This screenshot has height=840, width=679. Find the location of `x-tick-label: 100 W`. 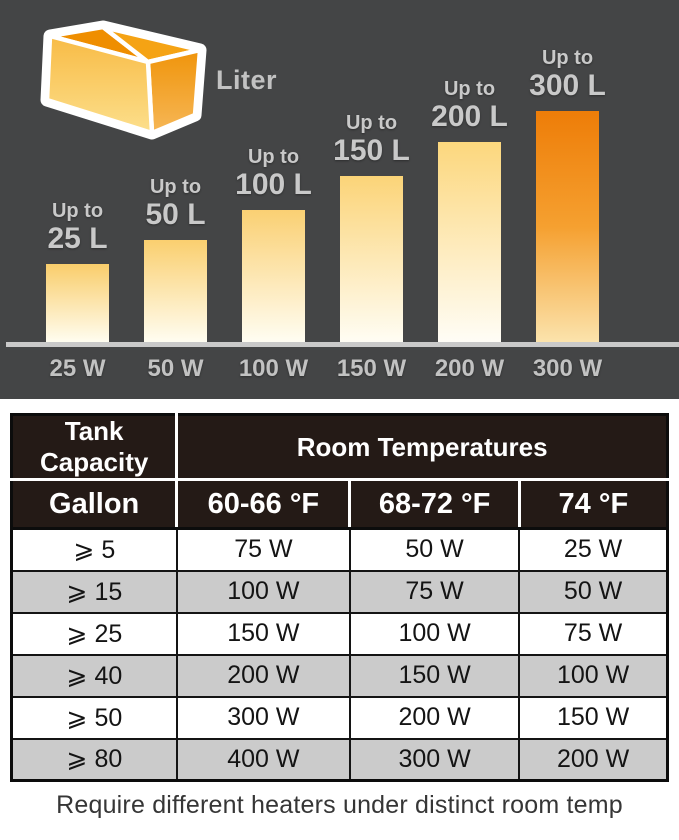

x-tick-label: 100 W is located at coordinates (273, 368).